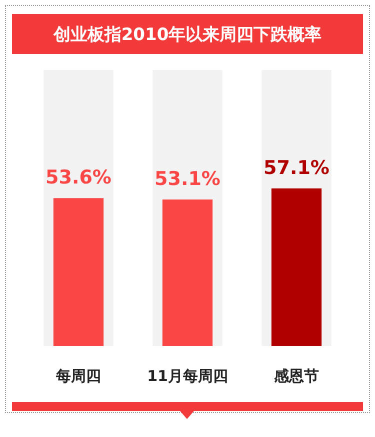  I want to click on x-tick-label: 每周四, so click(78, 375).